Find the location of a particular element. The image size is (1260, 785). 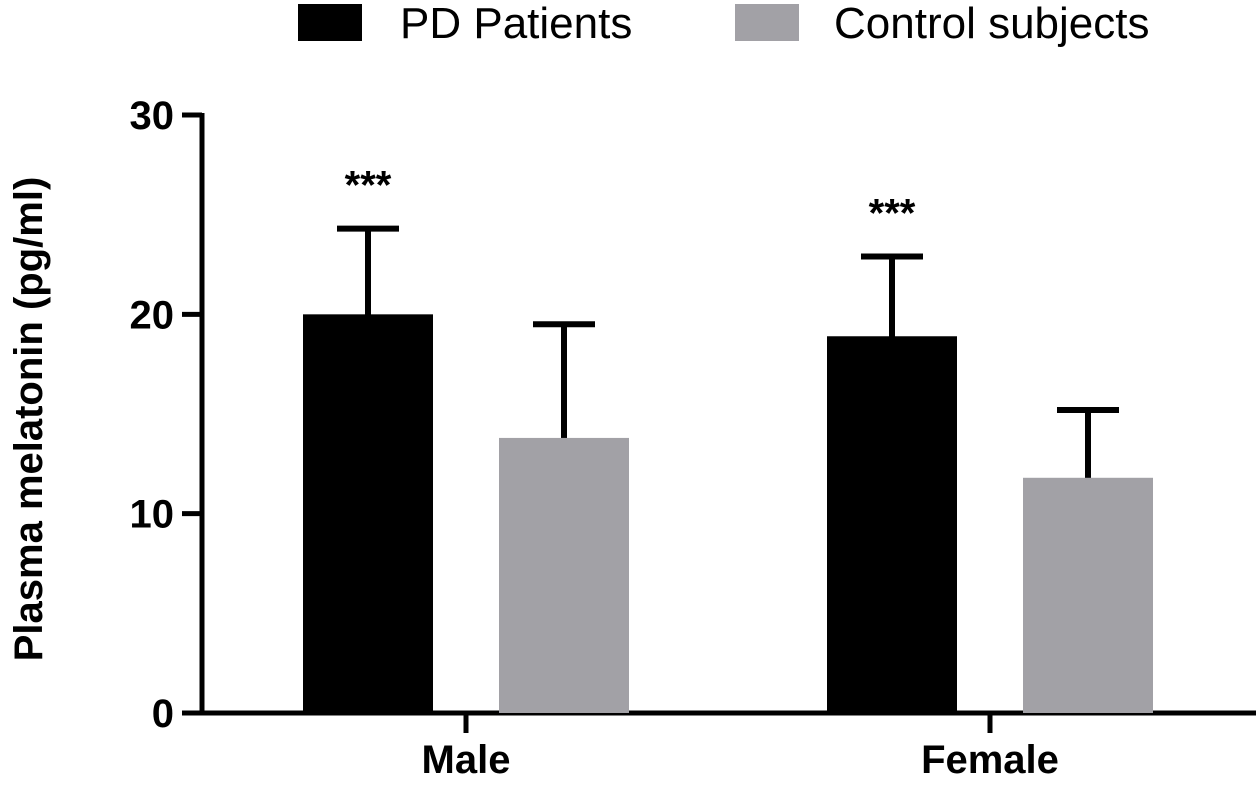

y-tick-label-0: 0 is located at coordinates (163, 714).